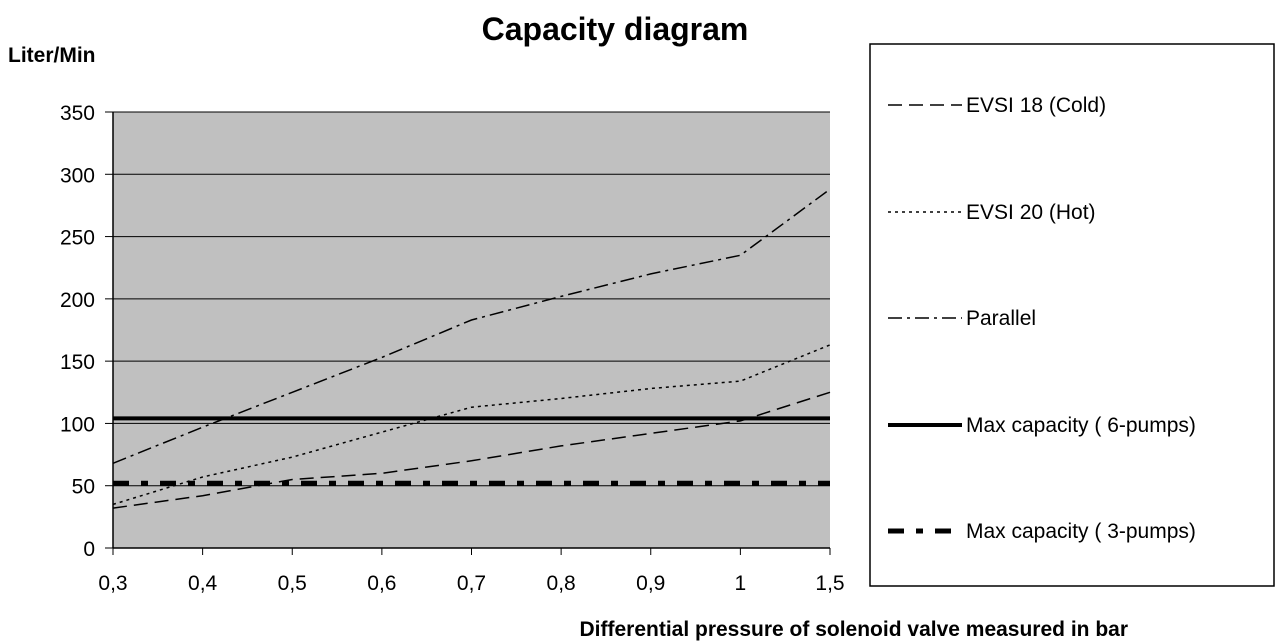  I want to click on legend-label: Max capacity ( 3-pumps), so click(1081, 531).